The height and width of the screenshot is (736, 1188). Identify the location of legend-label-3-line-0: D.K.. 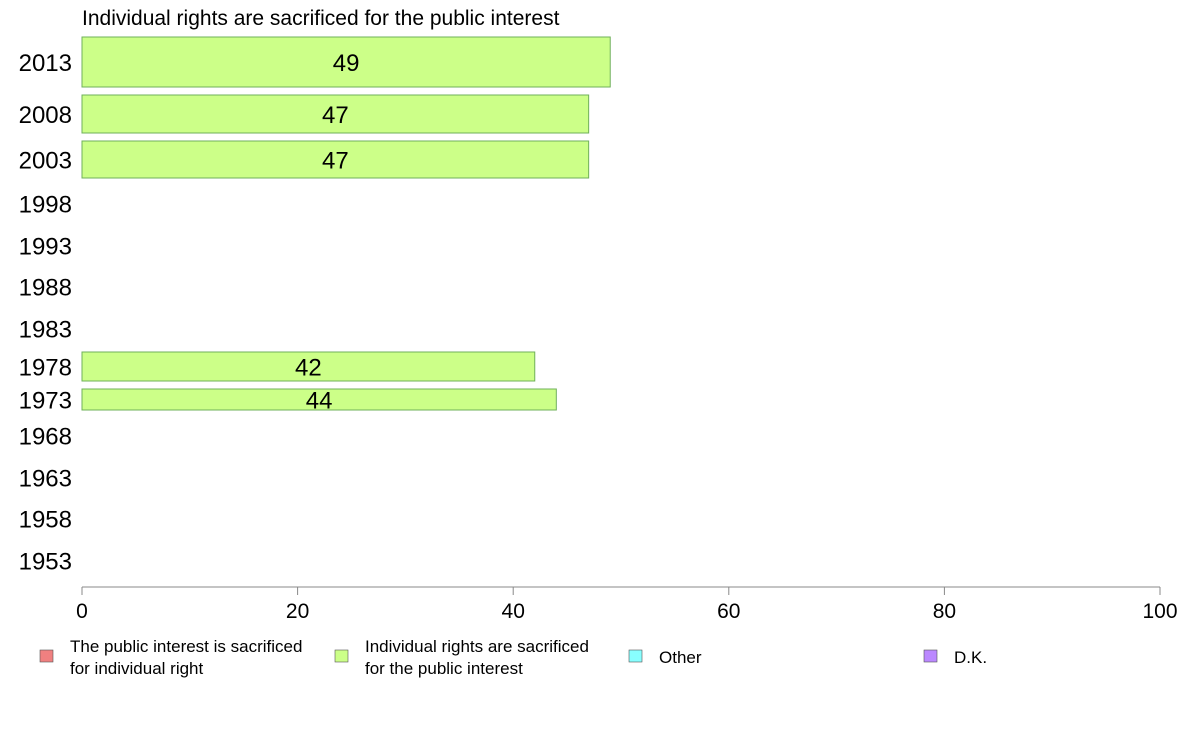
(970, 657).